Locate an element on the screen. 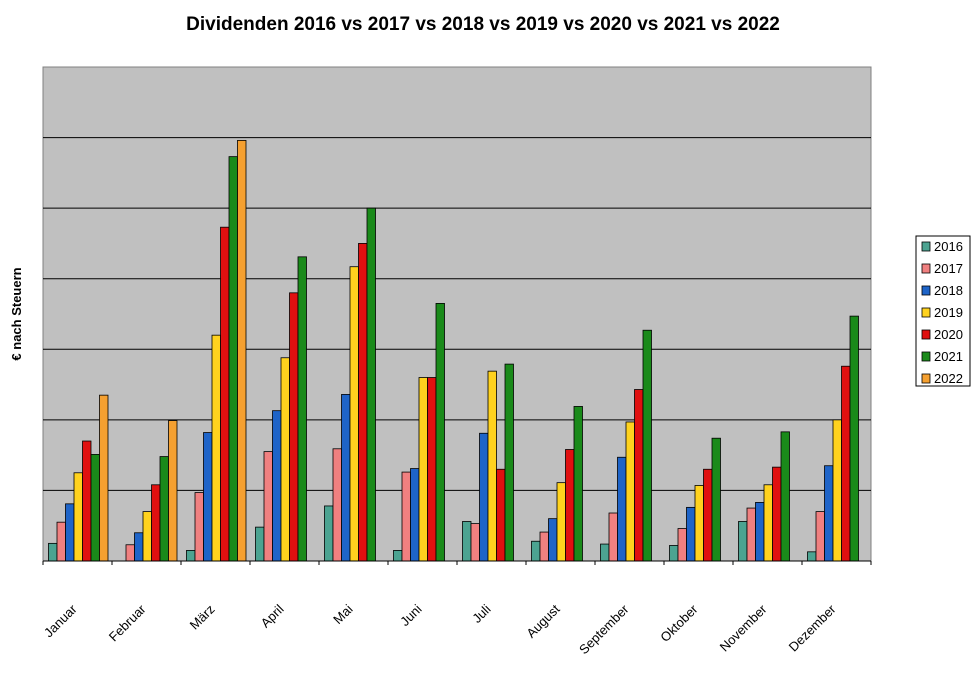  legend-label-2021: 2021 is located at coordinates (948, 356).